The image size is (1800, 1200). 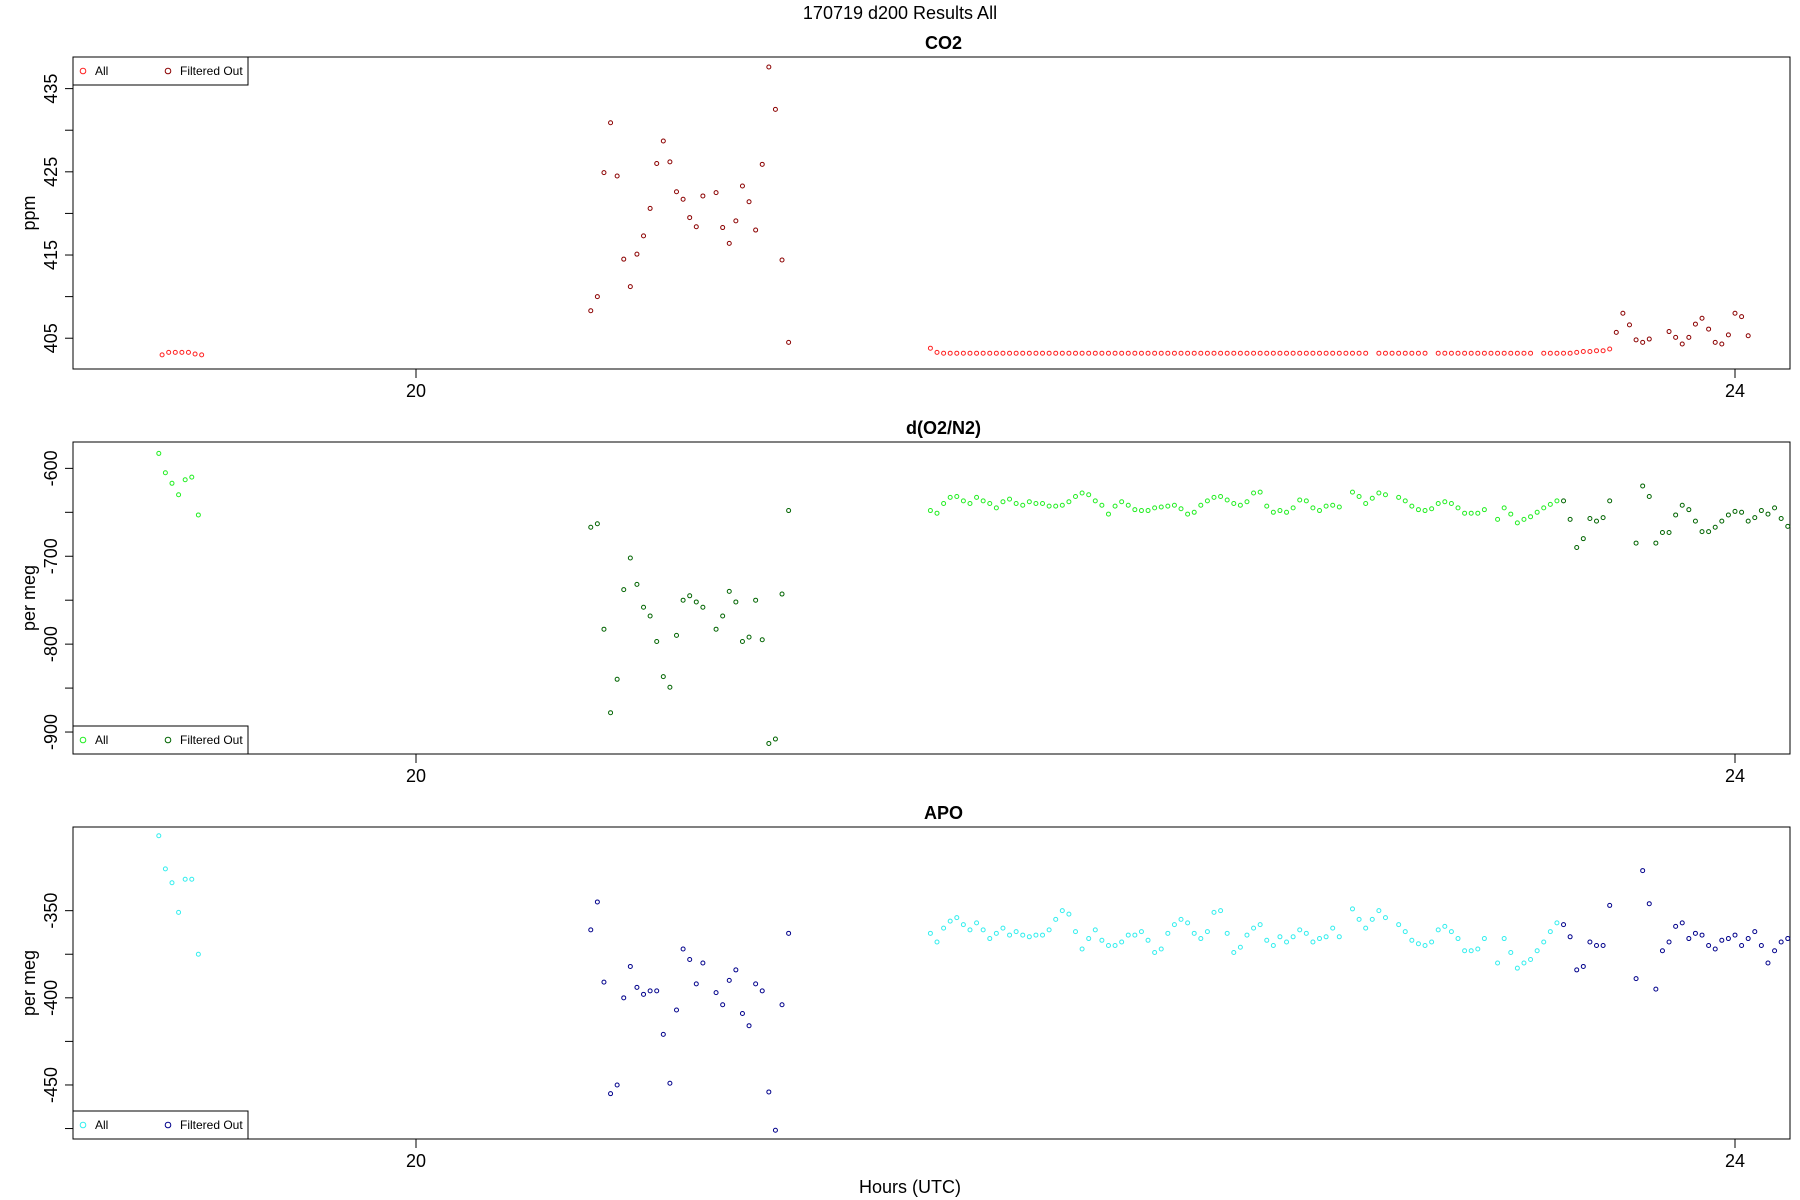 What do you see at coordinates (51, 172) in the screenshot?
I see `y-tick-label: 425` at bounding box center [51, 172].